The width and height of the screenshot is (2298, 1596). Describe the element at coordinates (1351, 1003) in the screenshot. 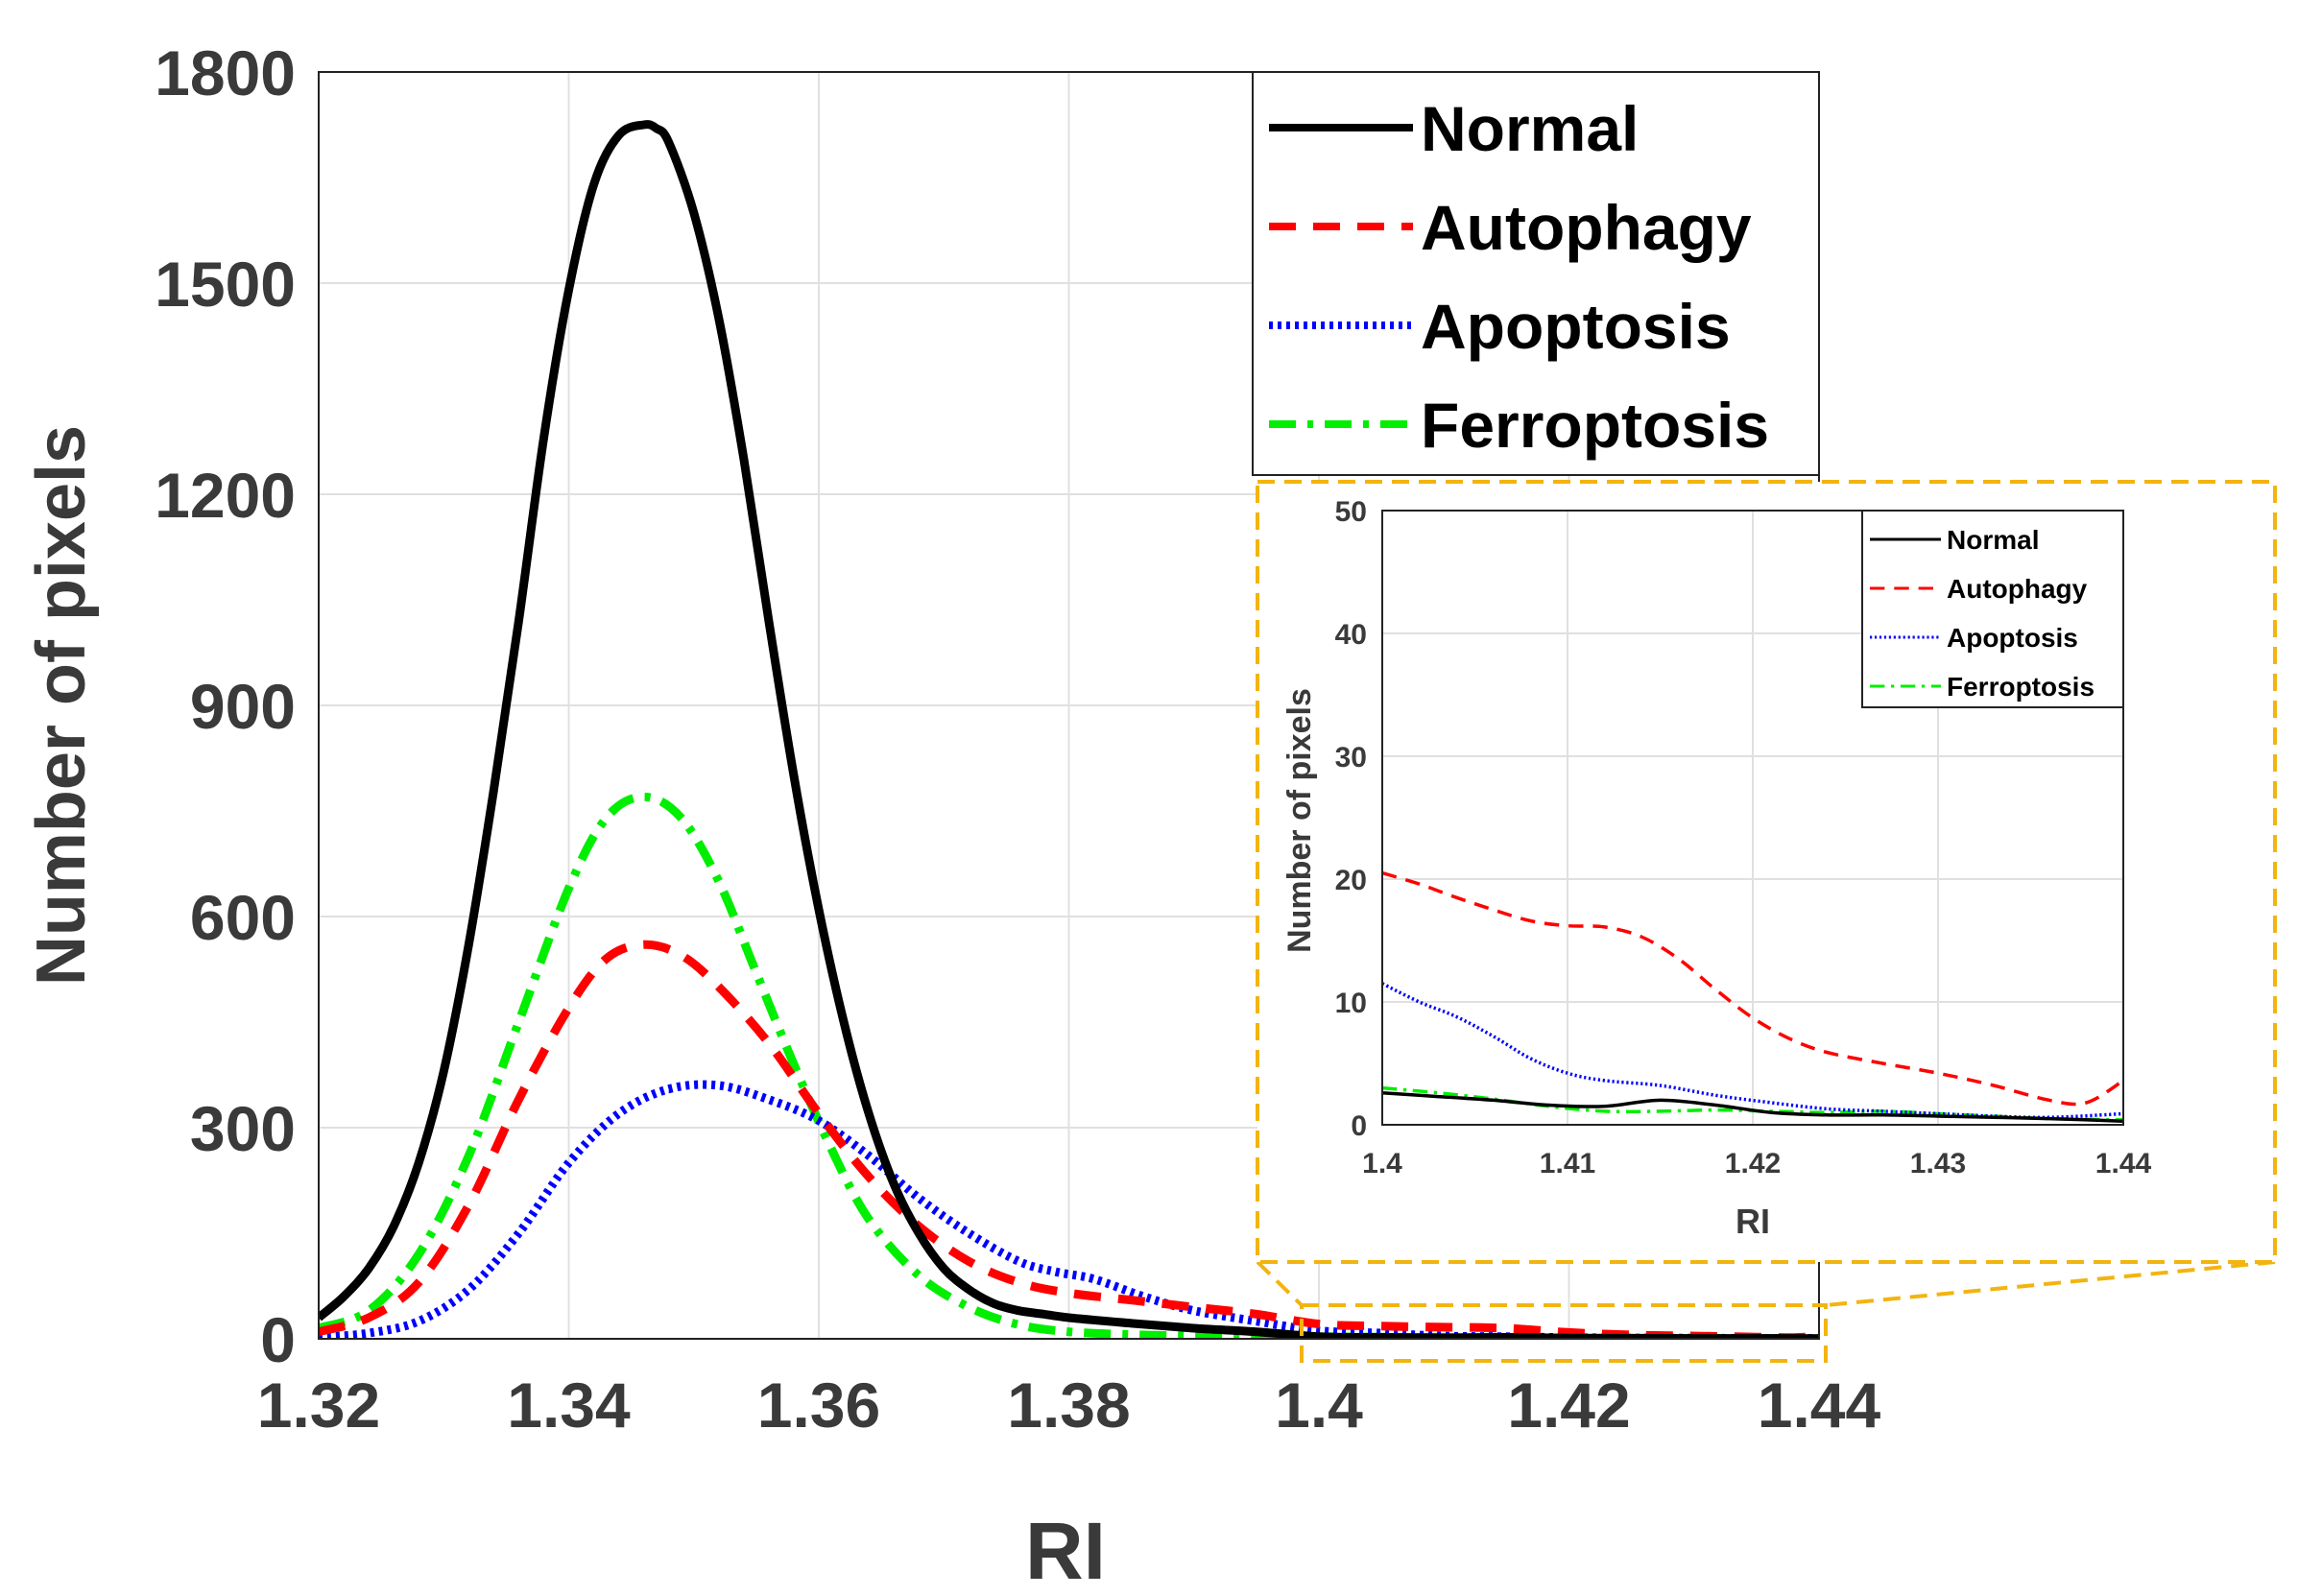

I see `inset-y-tick-10: 10` at that location.